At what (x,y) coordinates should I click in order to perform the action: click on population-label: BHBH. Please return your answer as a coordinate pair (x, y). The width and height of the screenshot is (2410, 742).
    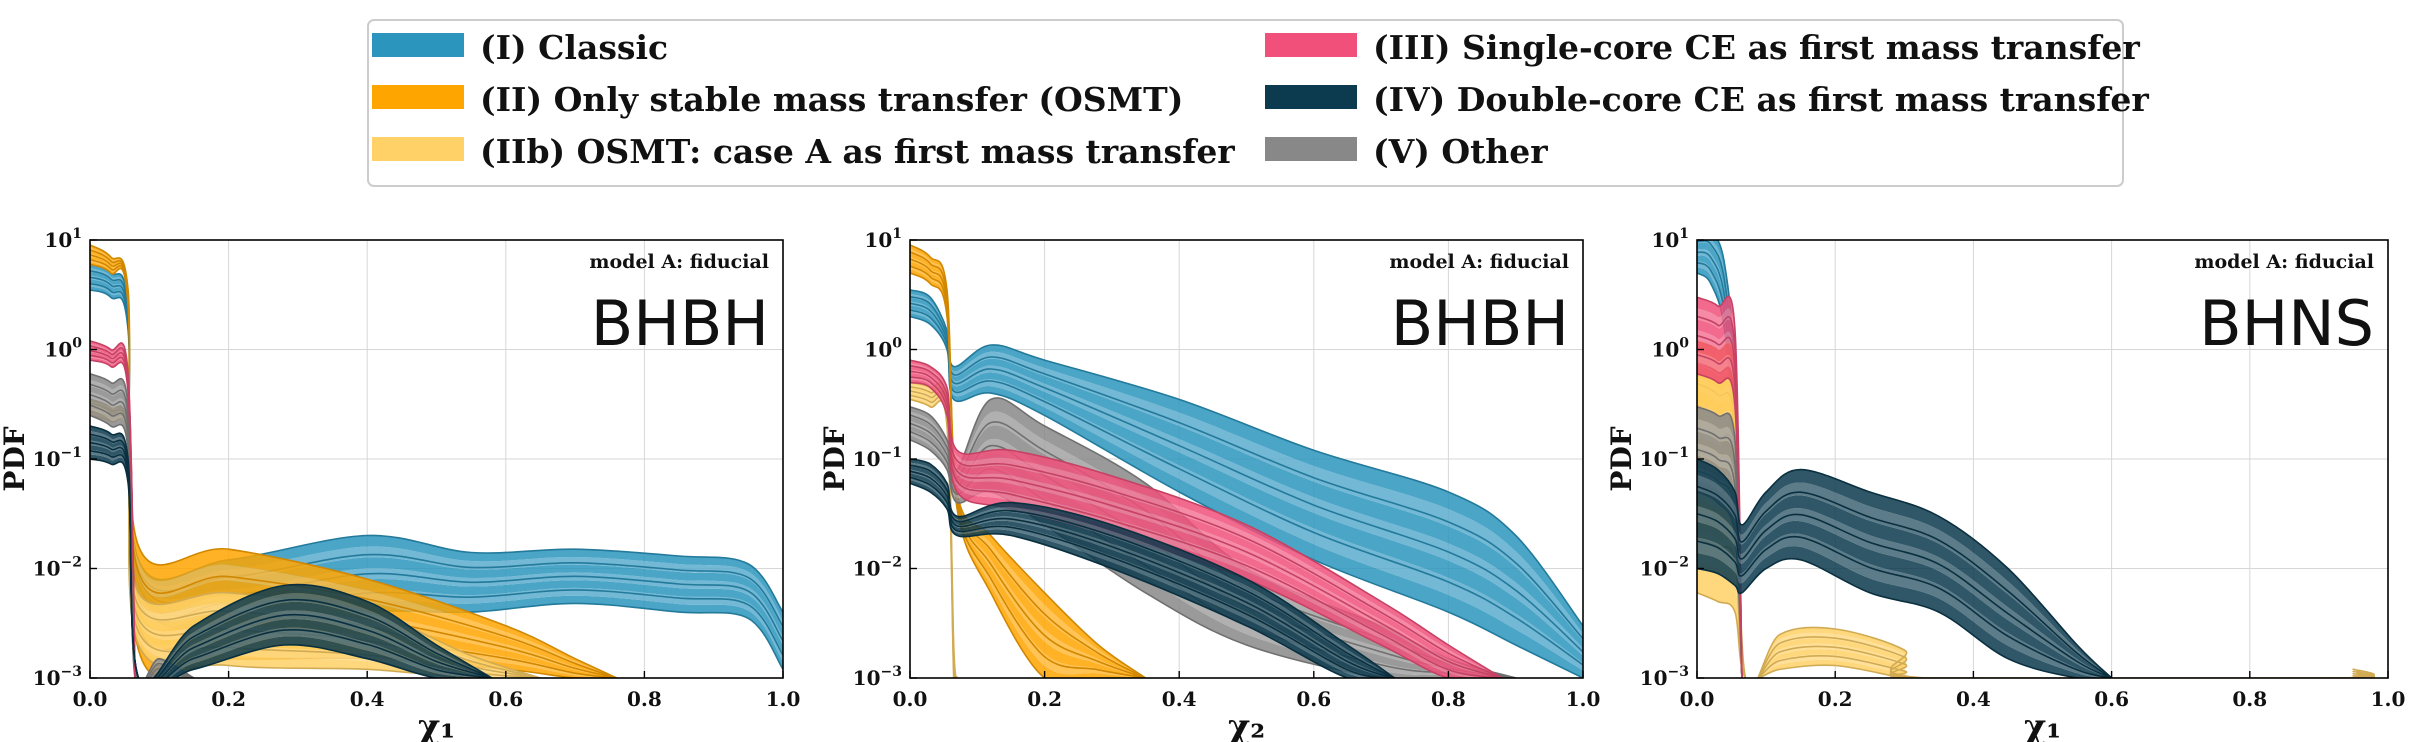
    Looking at the image, I should click on (680, 323).